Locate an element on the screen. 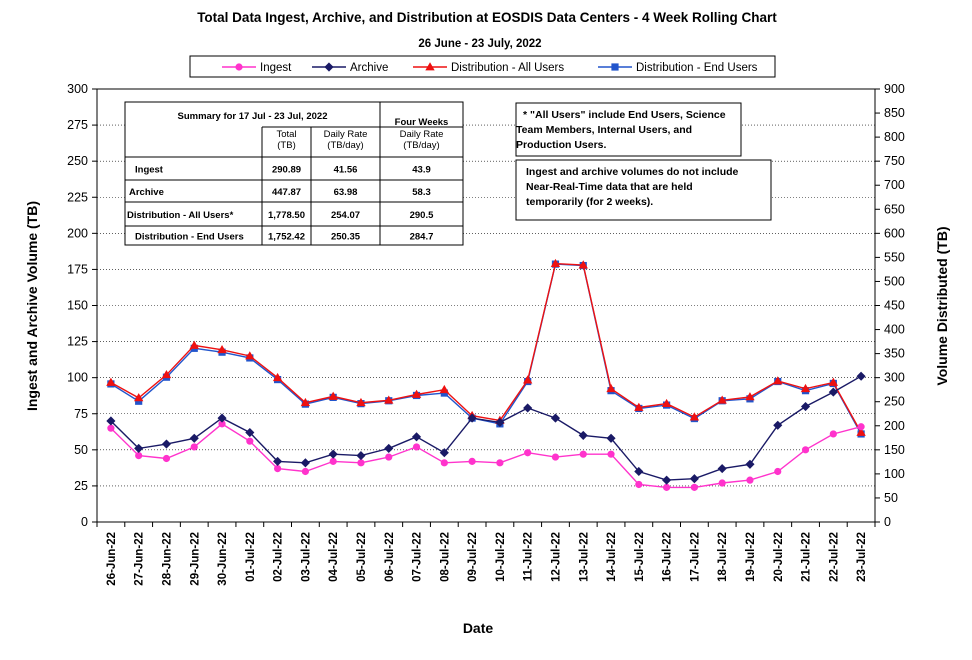  table-cell: 447.87 is located at coordinates (286, 192).